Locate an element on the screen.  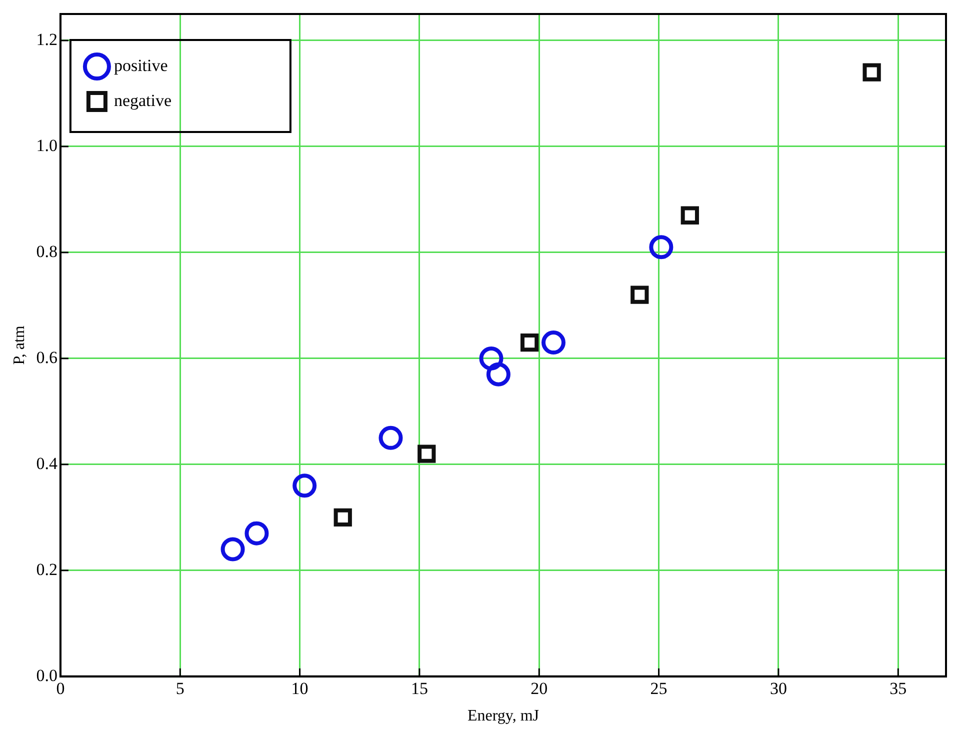
y-tick-label: 1.2 is located at coordinates (47, 39).